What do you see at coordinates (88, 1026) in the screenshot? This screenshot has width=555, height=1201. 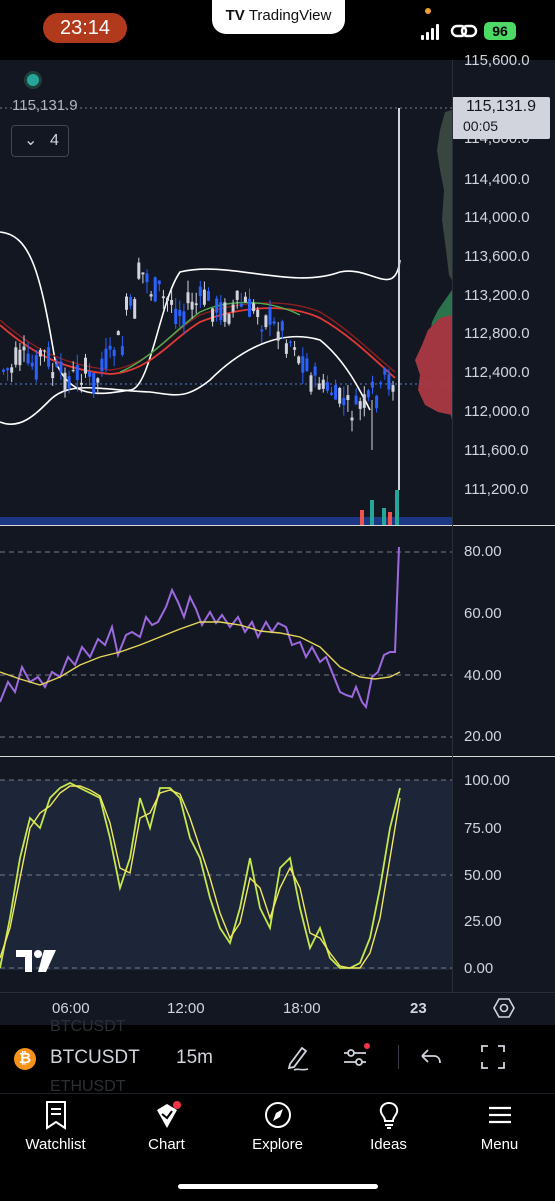 I see `symbol-ghost-top: BTCUSDT` at bounding box center [88, 1026].